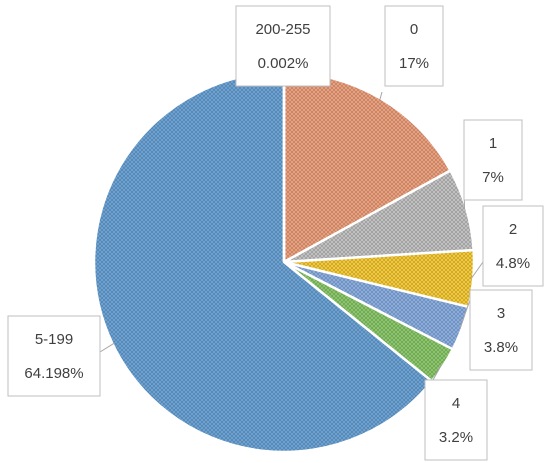  I want to click on label-category: 4, so click(456, 403).